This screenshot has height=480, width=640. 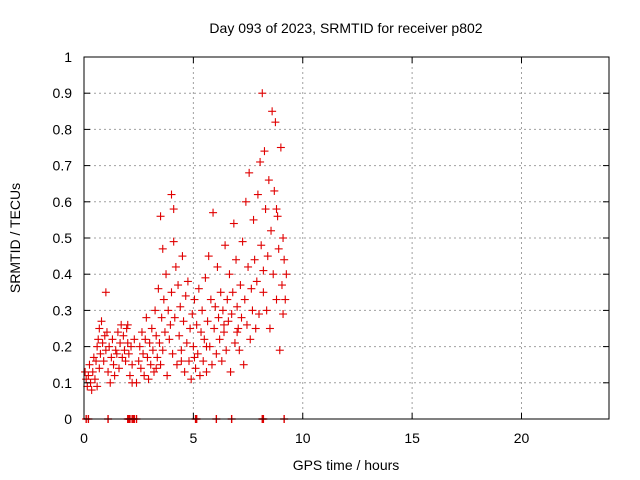 I want to click on x-tick-label: 15, so click(x=412, y=438).